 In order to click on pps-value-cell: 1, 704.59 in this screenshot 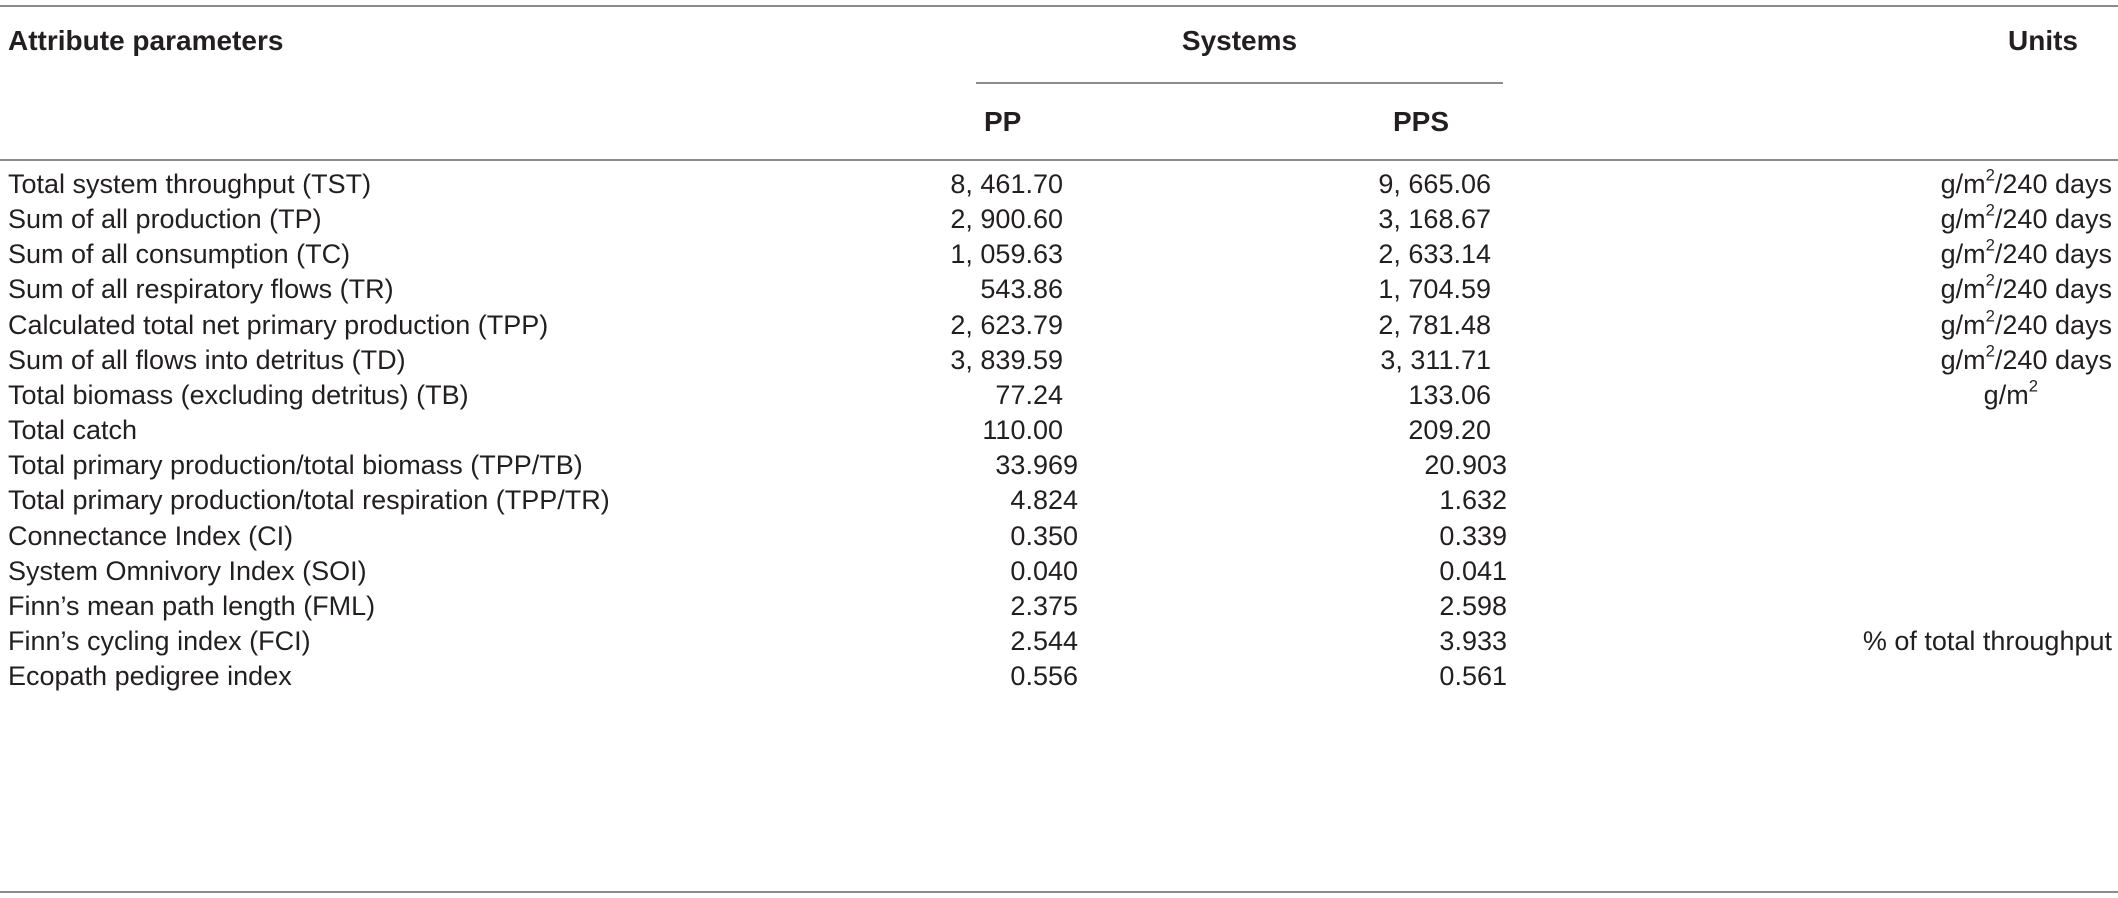, I will do `click(1434, 289)`.